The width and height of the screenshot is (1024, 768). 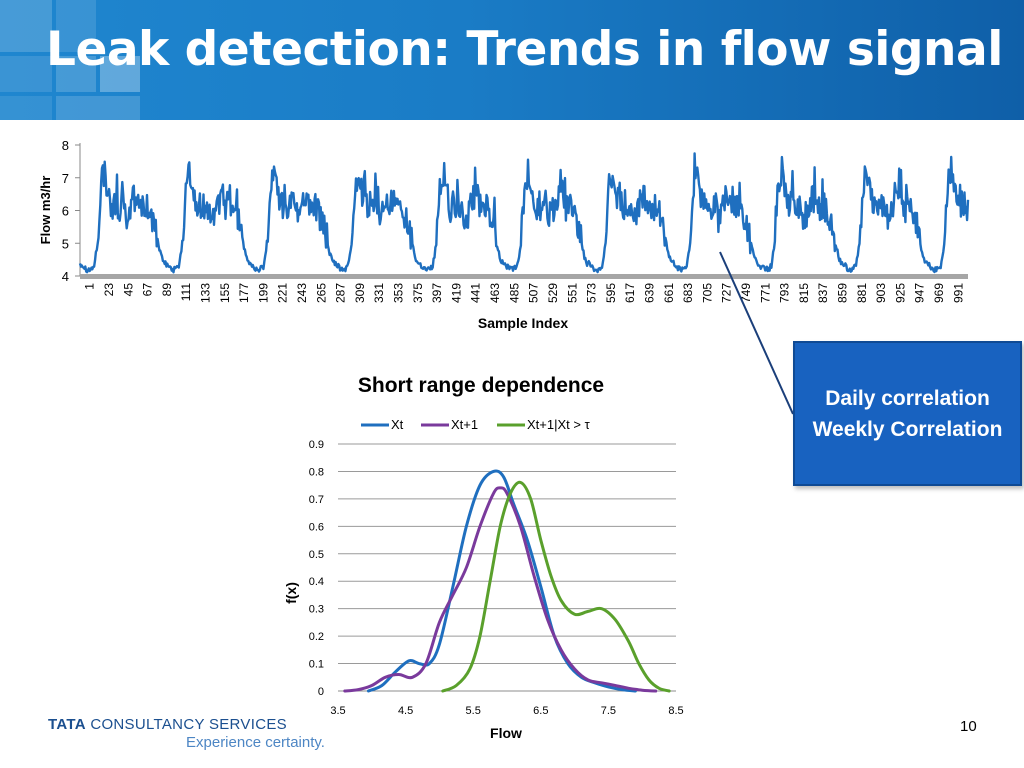 What do you see at coordinates (524, 213) in the screenshot?
I see `flow-series-line` at bounding box center [524, 213].